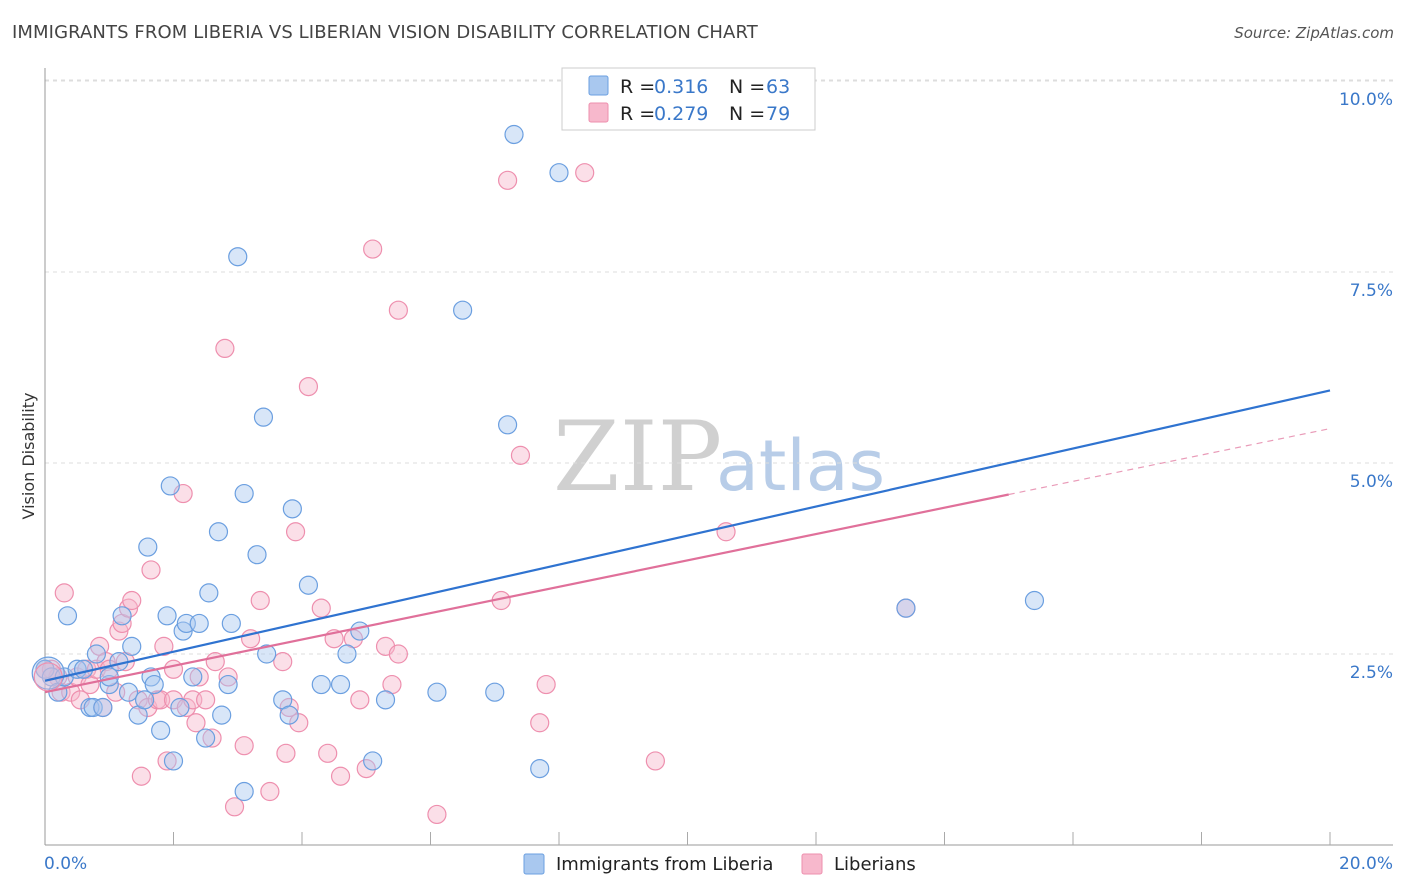 The height and width of the screenshot is (892, 1406). What do you see at coordinates (875, 864) in the screenshot?
I see `bottom-legend-label-pink: Liberians` at bounding box center [875, 864].